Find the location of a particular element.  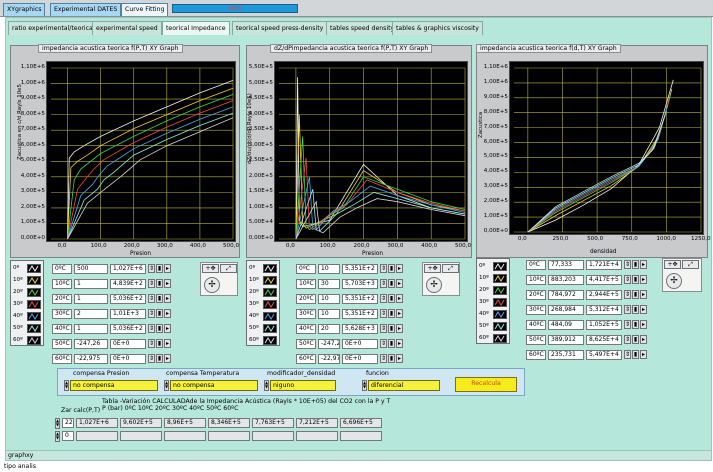

compensa-temperatura-field: no compensa is located at coordinates (214, 385).